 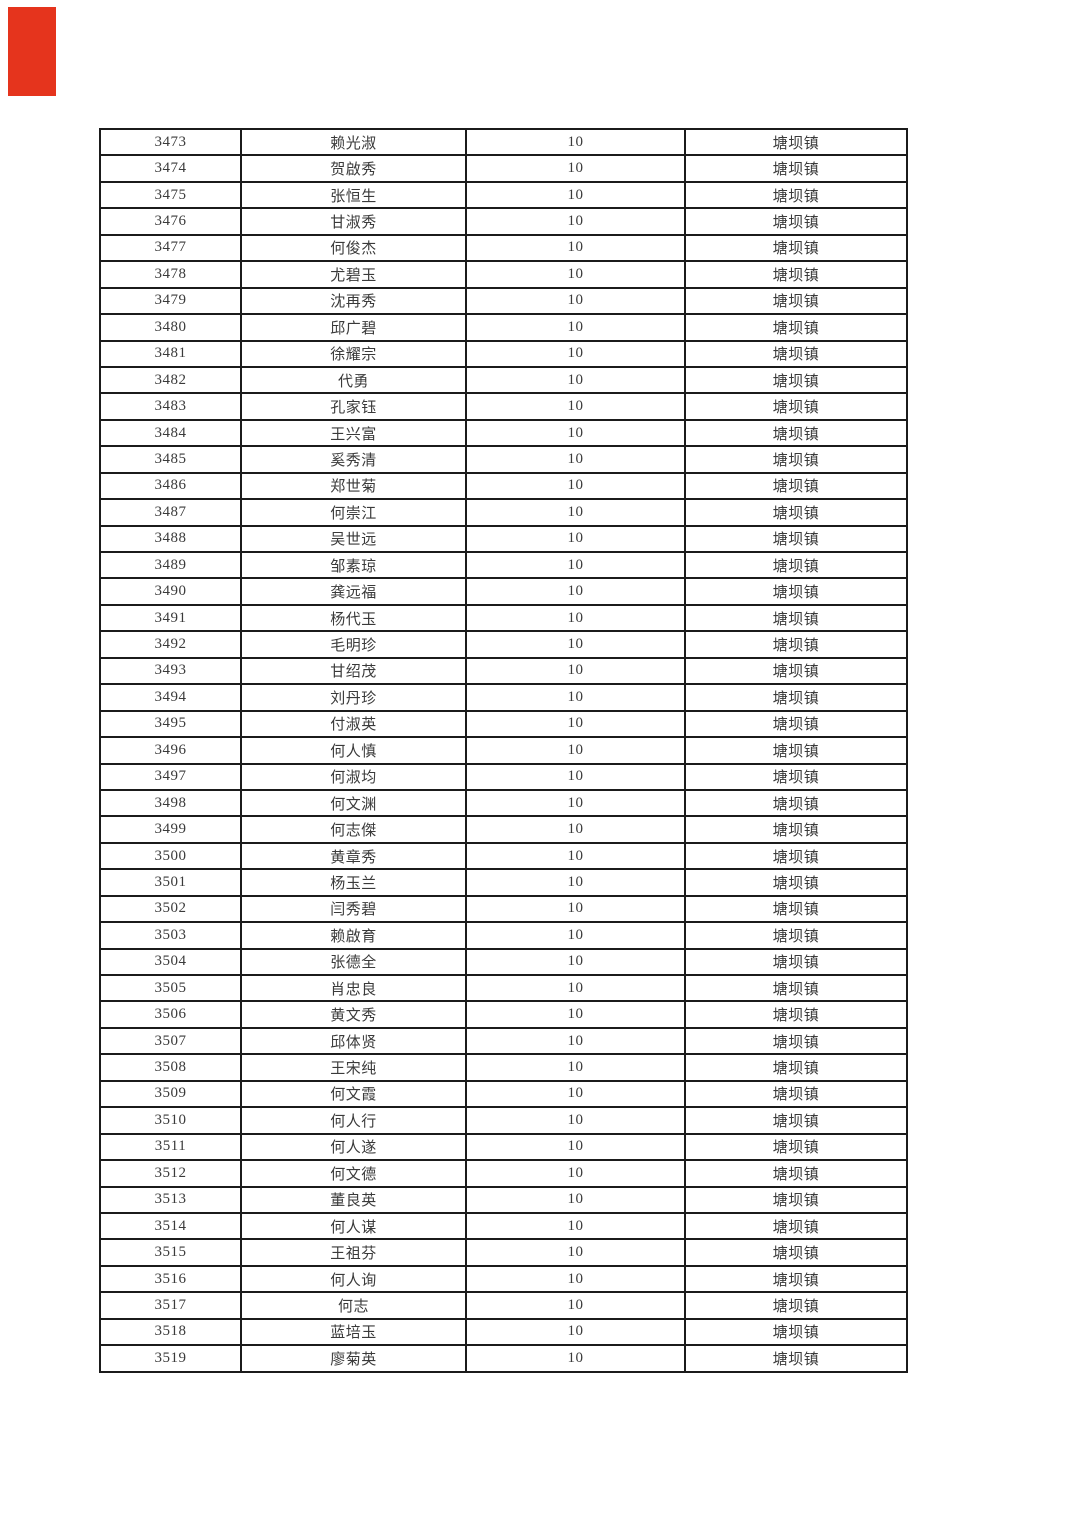 What do you see at coordinates (170, 353) in the screenshot?
I see `row-number-cell: 3481` at bounding box center [170, 353].